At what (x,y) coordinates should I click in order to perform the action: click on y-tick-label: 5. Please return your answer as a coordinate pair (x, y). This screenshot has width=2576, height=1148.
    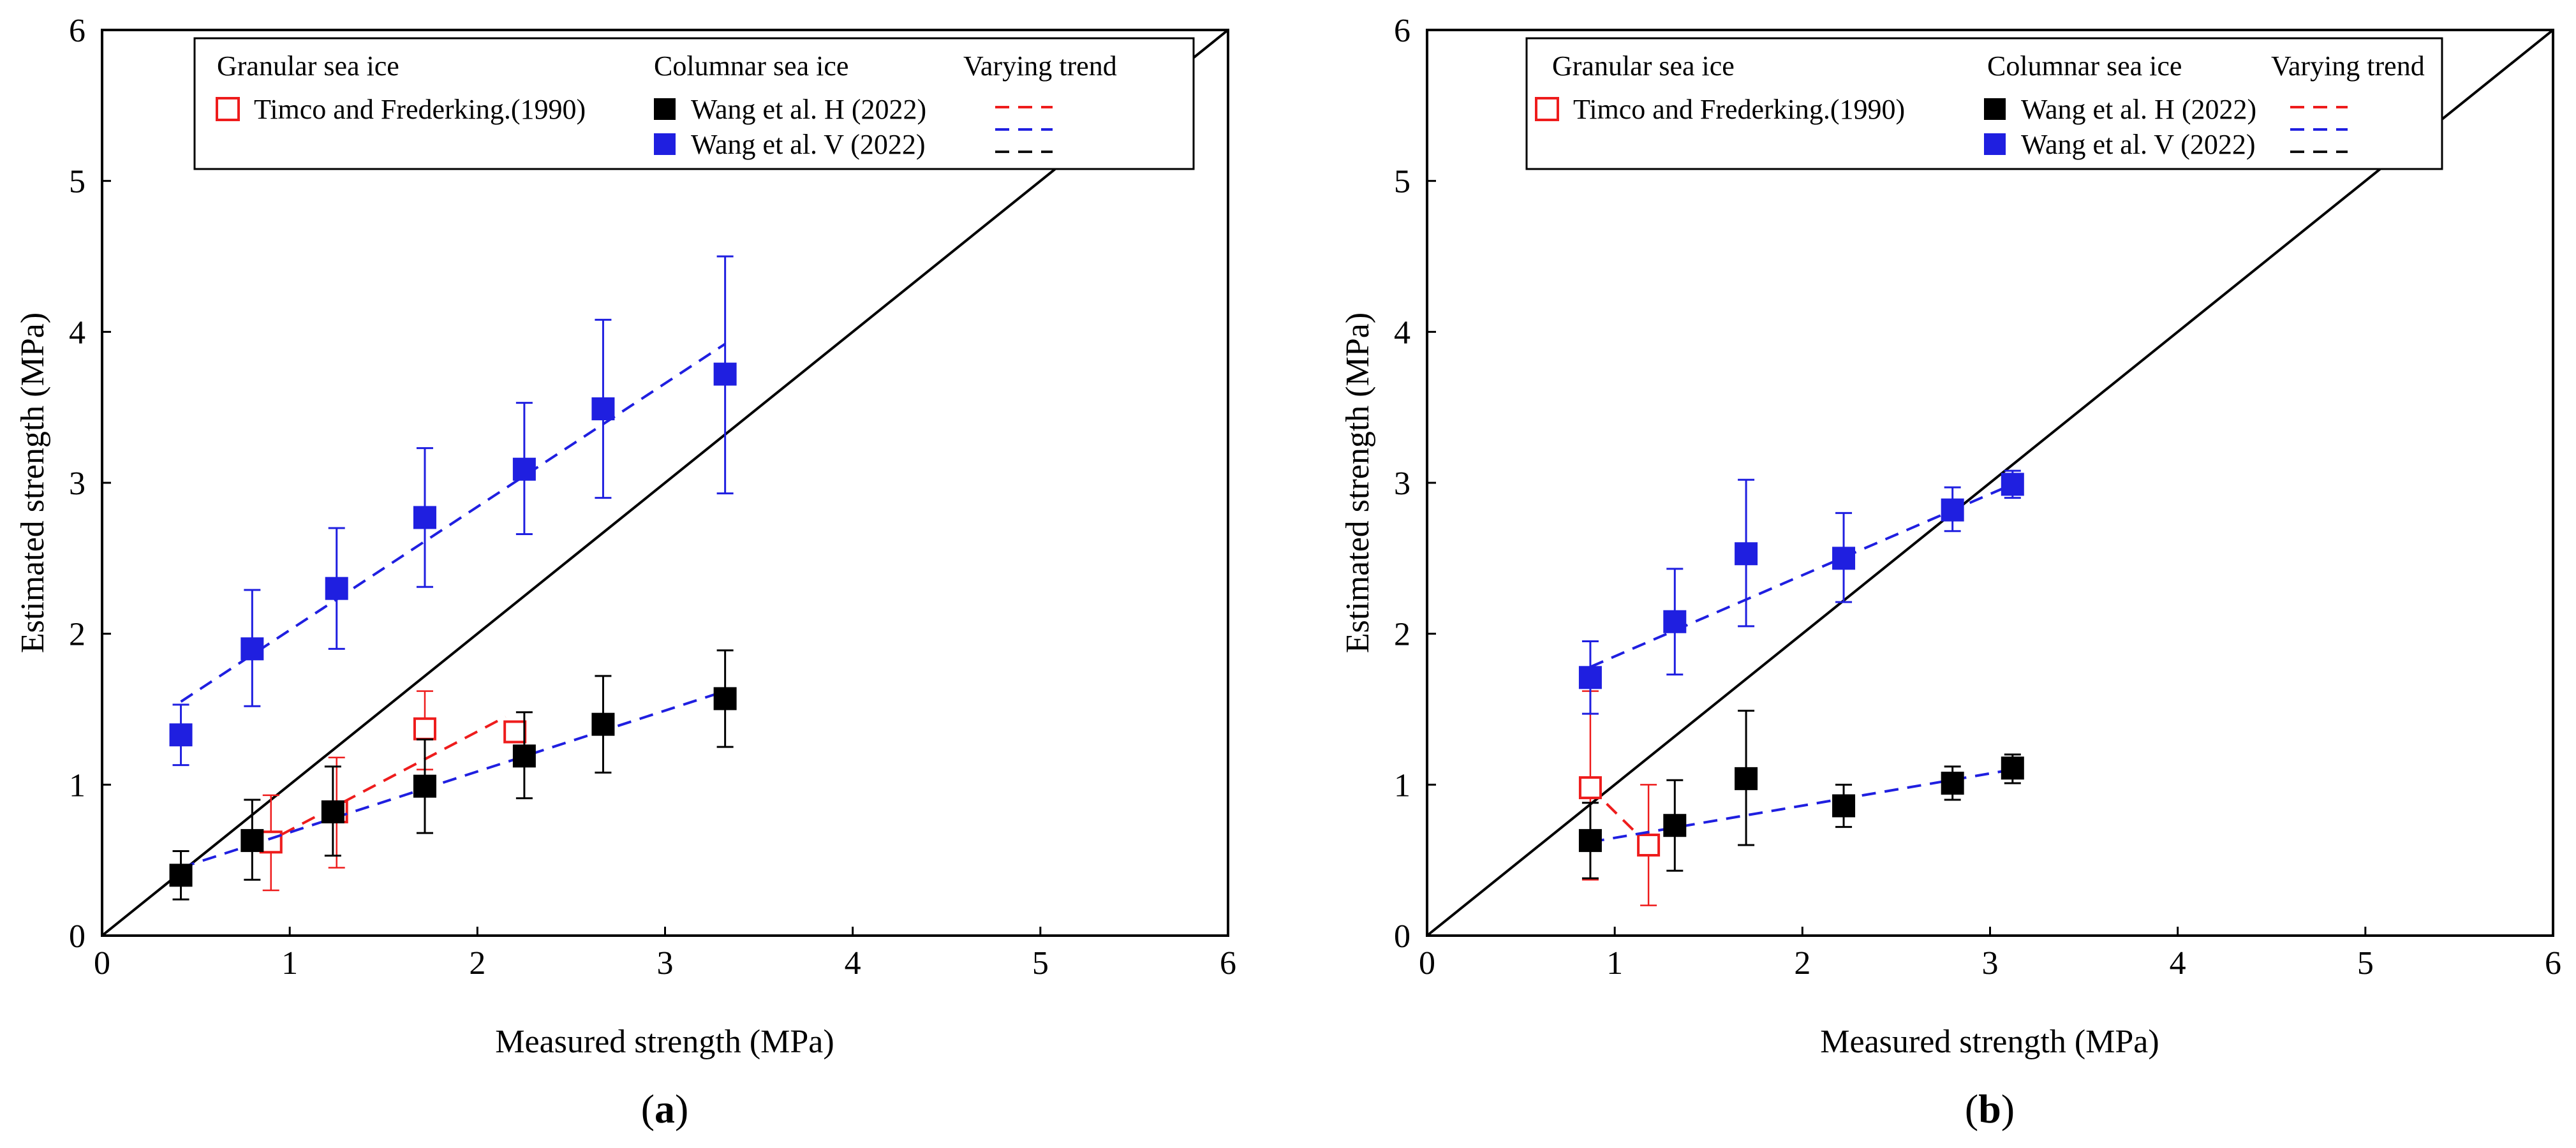
    Looking at the image, I should click on (1402, 182).